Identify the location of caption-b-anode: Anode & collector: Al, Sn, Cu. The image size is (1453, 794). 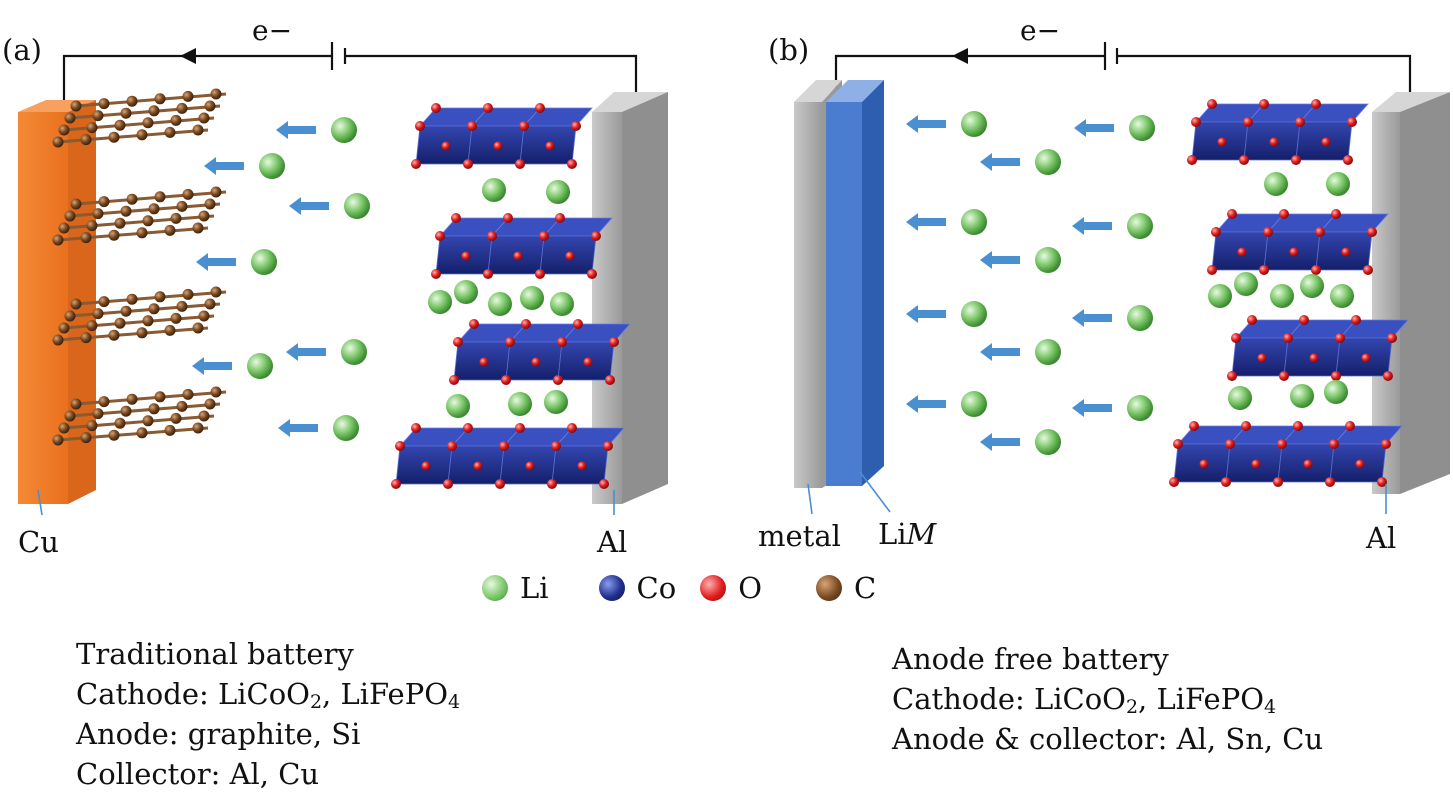
(1108, 739).